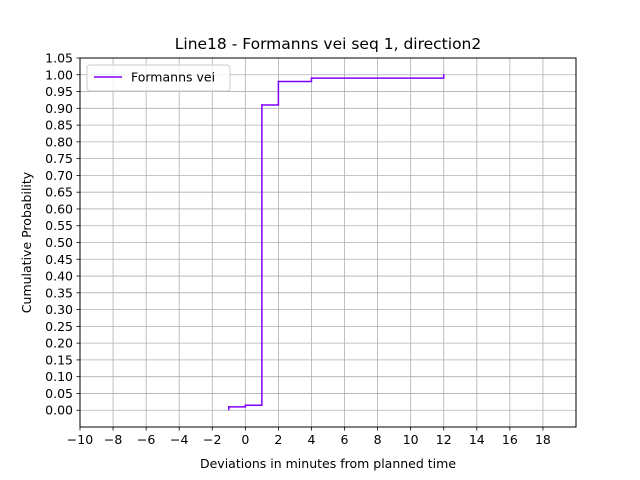 This screenshot has width=640, height=480. I want to click on y-tick-label: 0.80, so click(59, 141).